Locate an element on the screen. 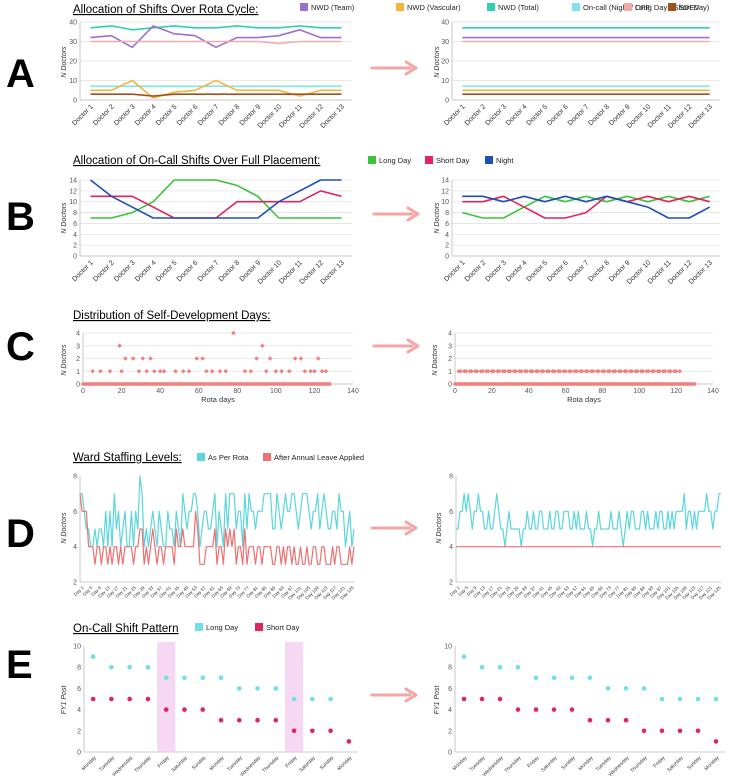  legend-item: OFF is located at coordinates (637, 7).